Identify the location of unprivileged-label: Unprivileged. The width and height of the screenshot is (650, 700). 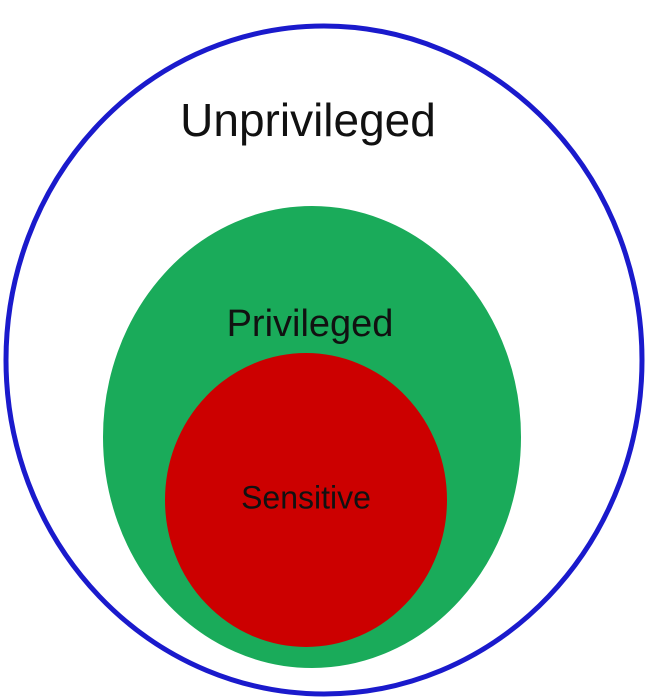
(308, 120).